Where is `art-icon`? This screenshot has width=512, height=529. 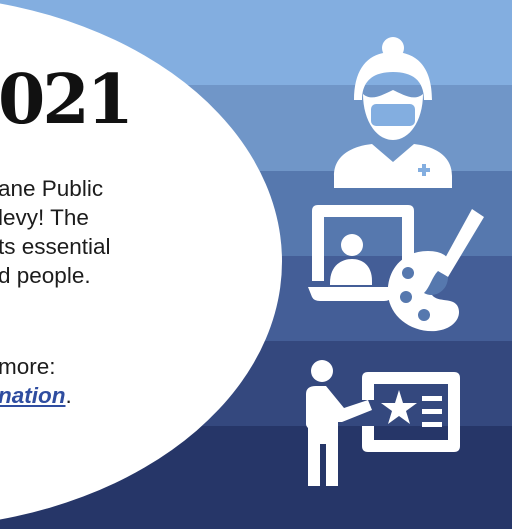
art-icon is located at coordinates (396, 268).